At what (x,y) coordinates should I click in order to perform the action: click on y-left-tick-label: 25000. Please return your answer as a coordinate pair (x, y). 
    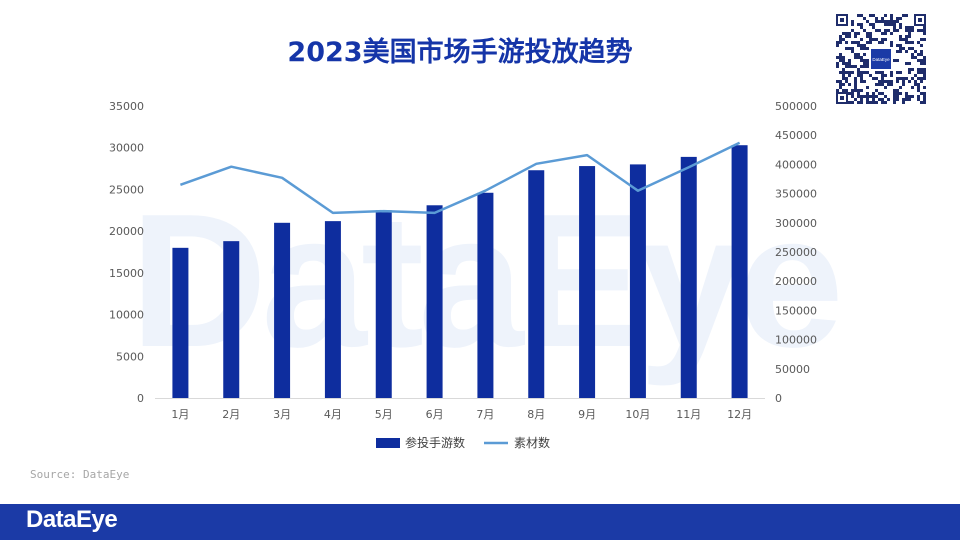
    Looking at the image, I should click on (126, 189).